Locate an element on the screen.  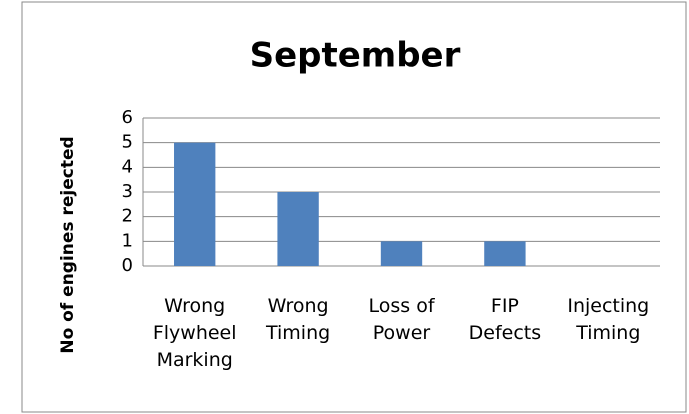
y-tick-label: 4 is located at coordinates (127, 166).